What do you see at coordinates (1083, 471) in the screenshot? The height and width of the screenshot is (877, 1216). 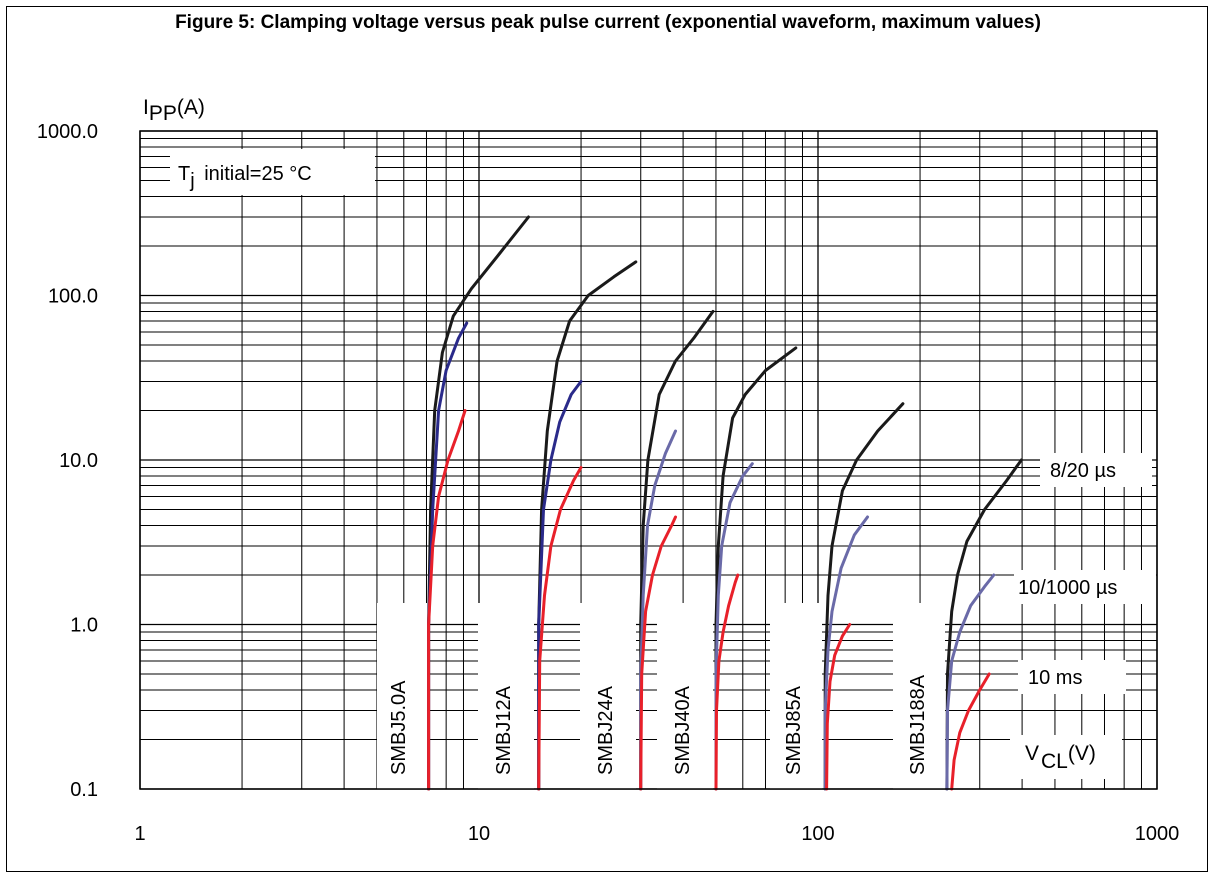 I see `waveform-label: 8/20 µs` at bounding box center [1083, 471].